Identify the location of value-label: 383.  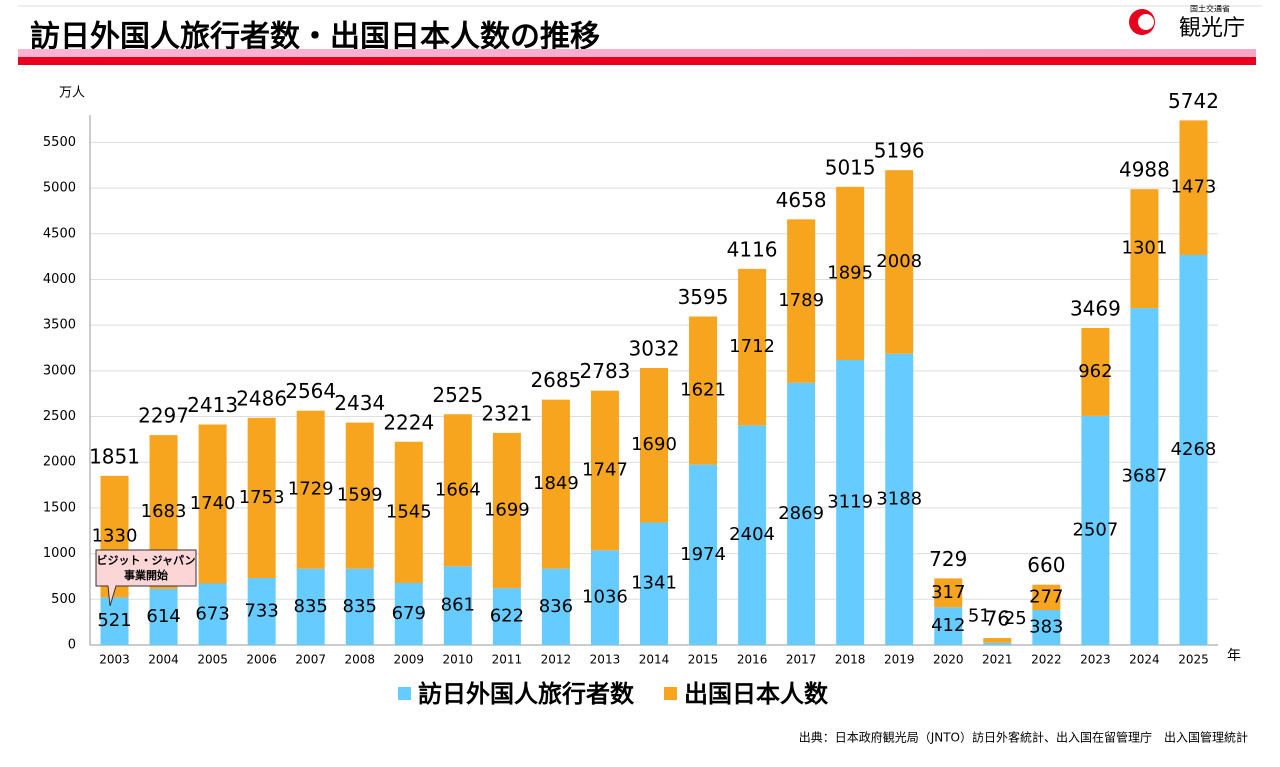
(1046, 627).